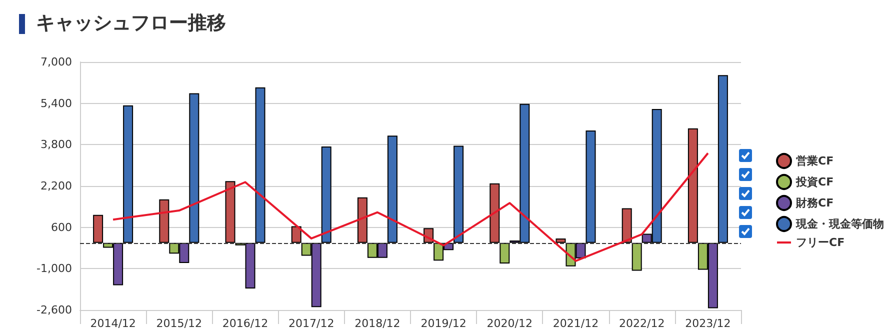 This screenshot has width=893, height=336. What do you see at coordinates (839, 224) in the screenshot?
I see `legend-label: 現金・現金等価物` at bounding box center [839, 224].